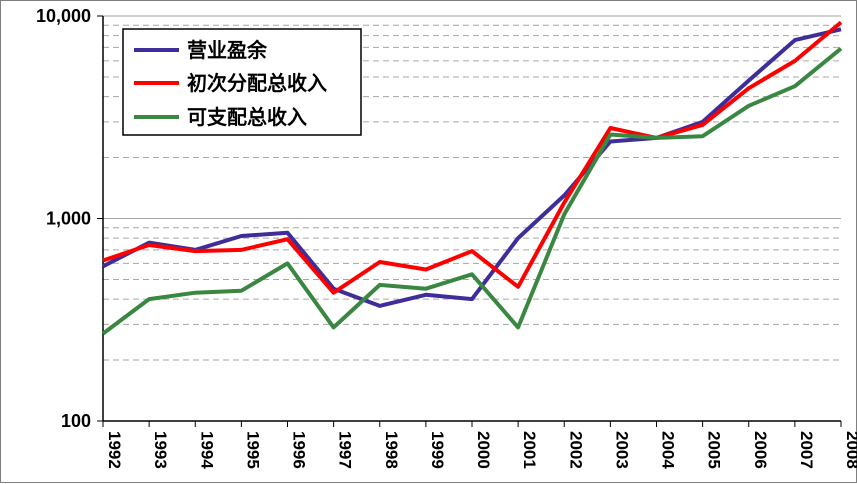  I want to click on x-tick-label: 2003, so click(621, 450).